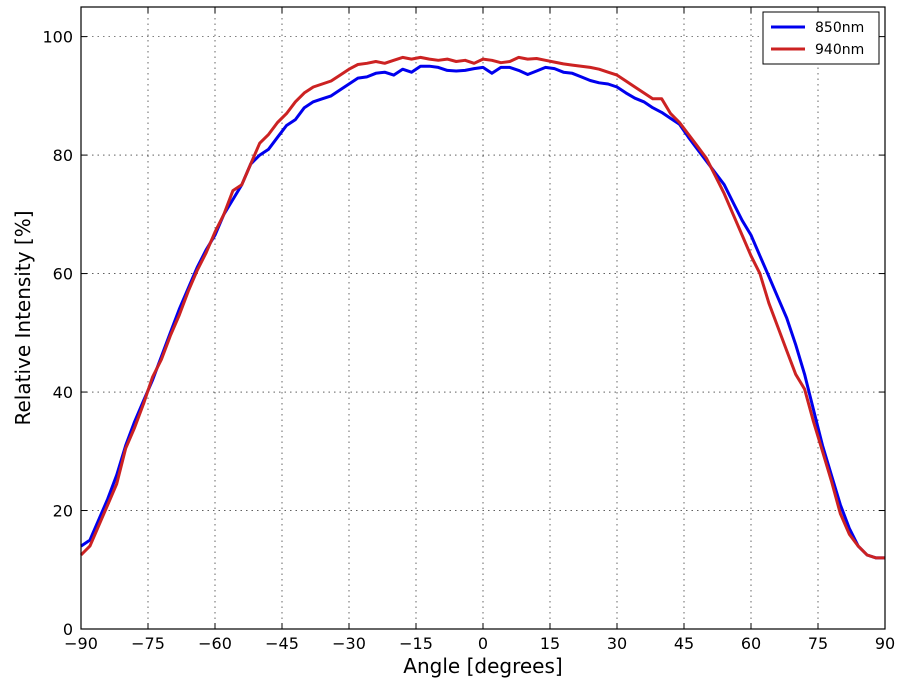  Describe the element at coordinates (148, 643) in the screenshot. I see `x-tick-label: −75` at that location.